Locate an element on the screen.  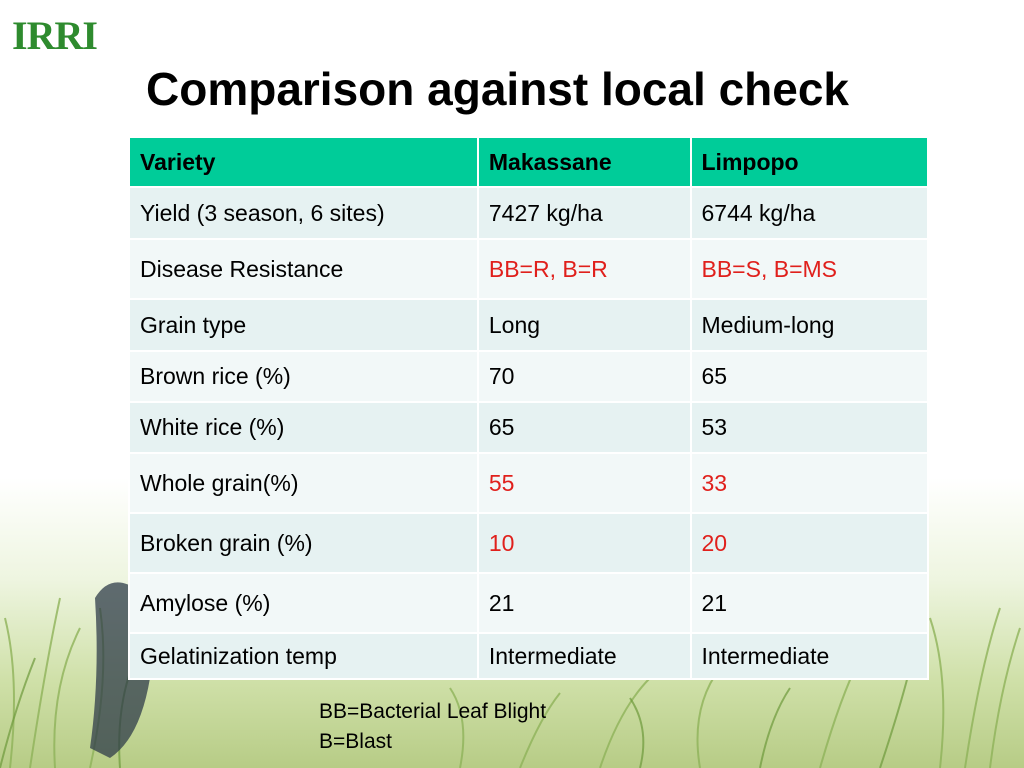
table-row-white-rice: White rice (%) 65 53 is located at coordinates (528, 427).